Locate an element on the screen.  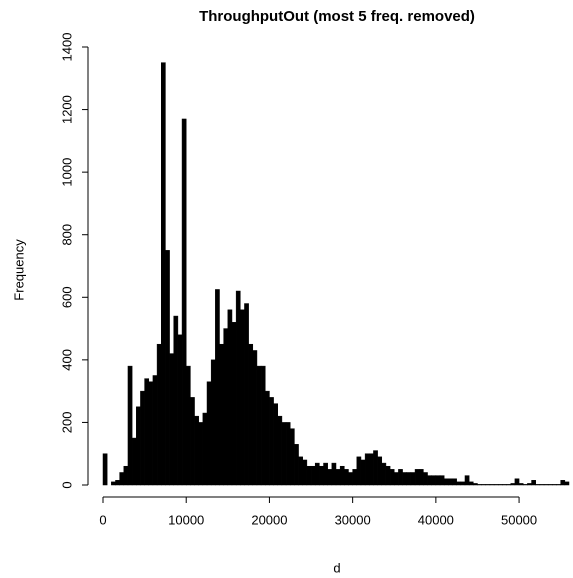
chart-title: ThroughputOut (most 5 freq. removed) is located at coordinates (337, 16).